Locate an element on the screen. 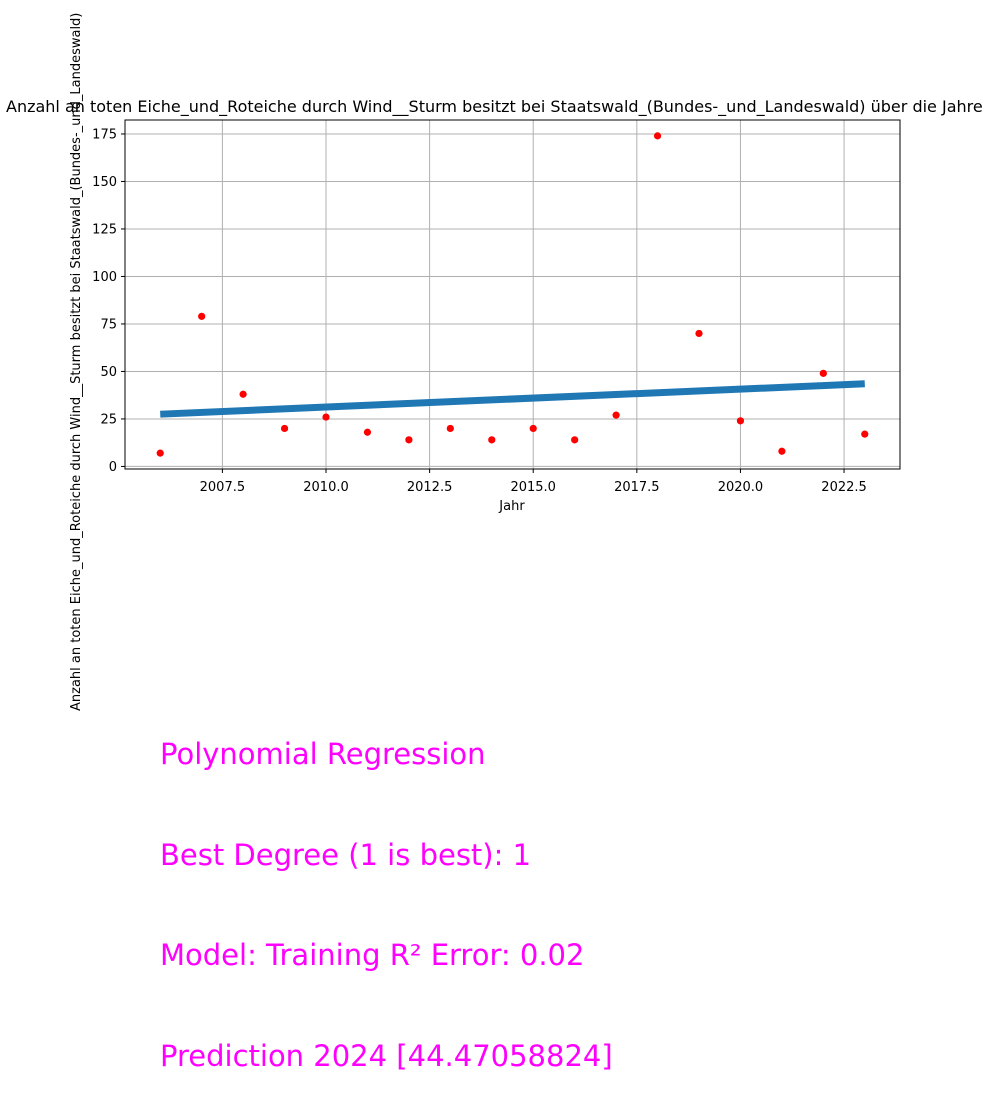  x-tick-label: 2020.0 is located at coordinates (741, 487).